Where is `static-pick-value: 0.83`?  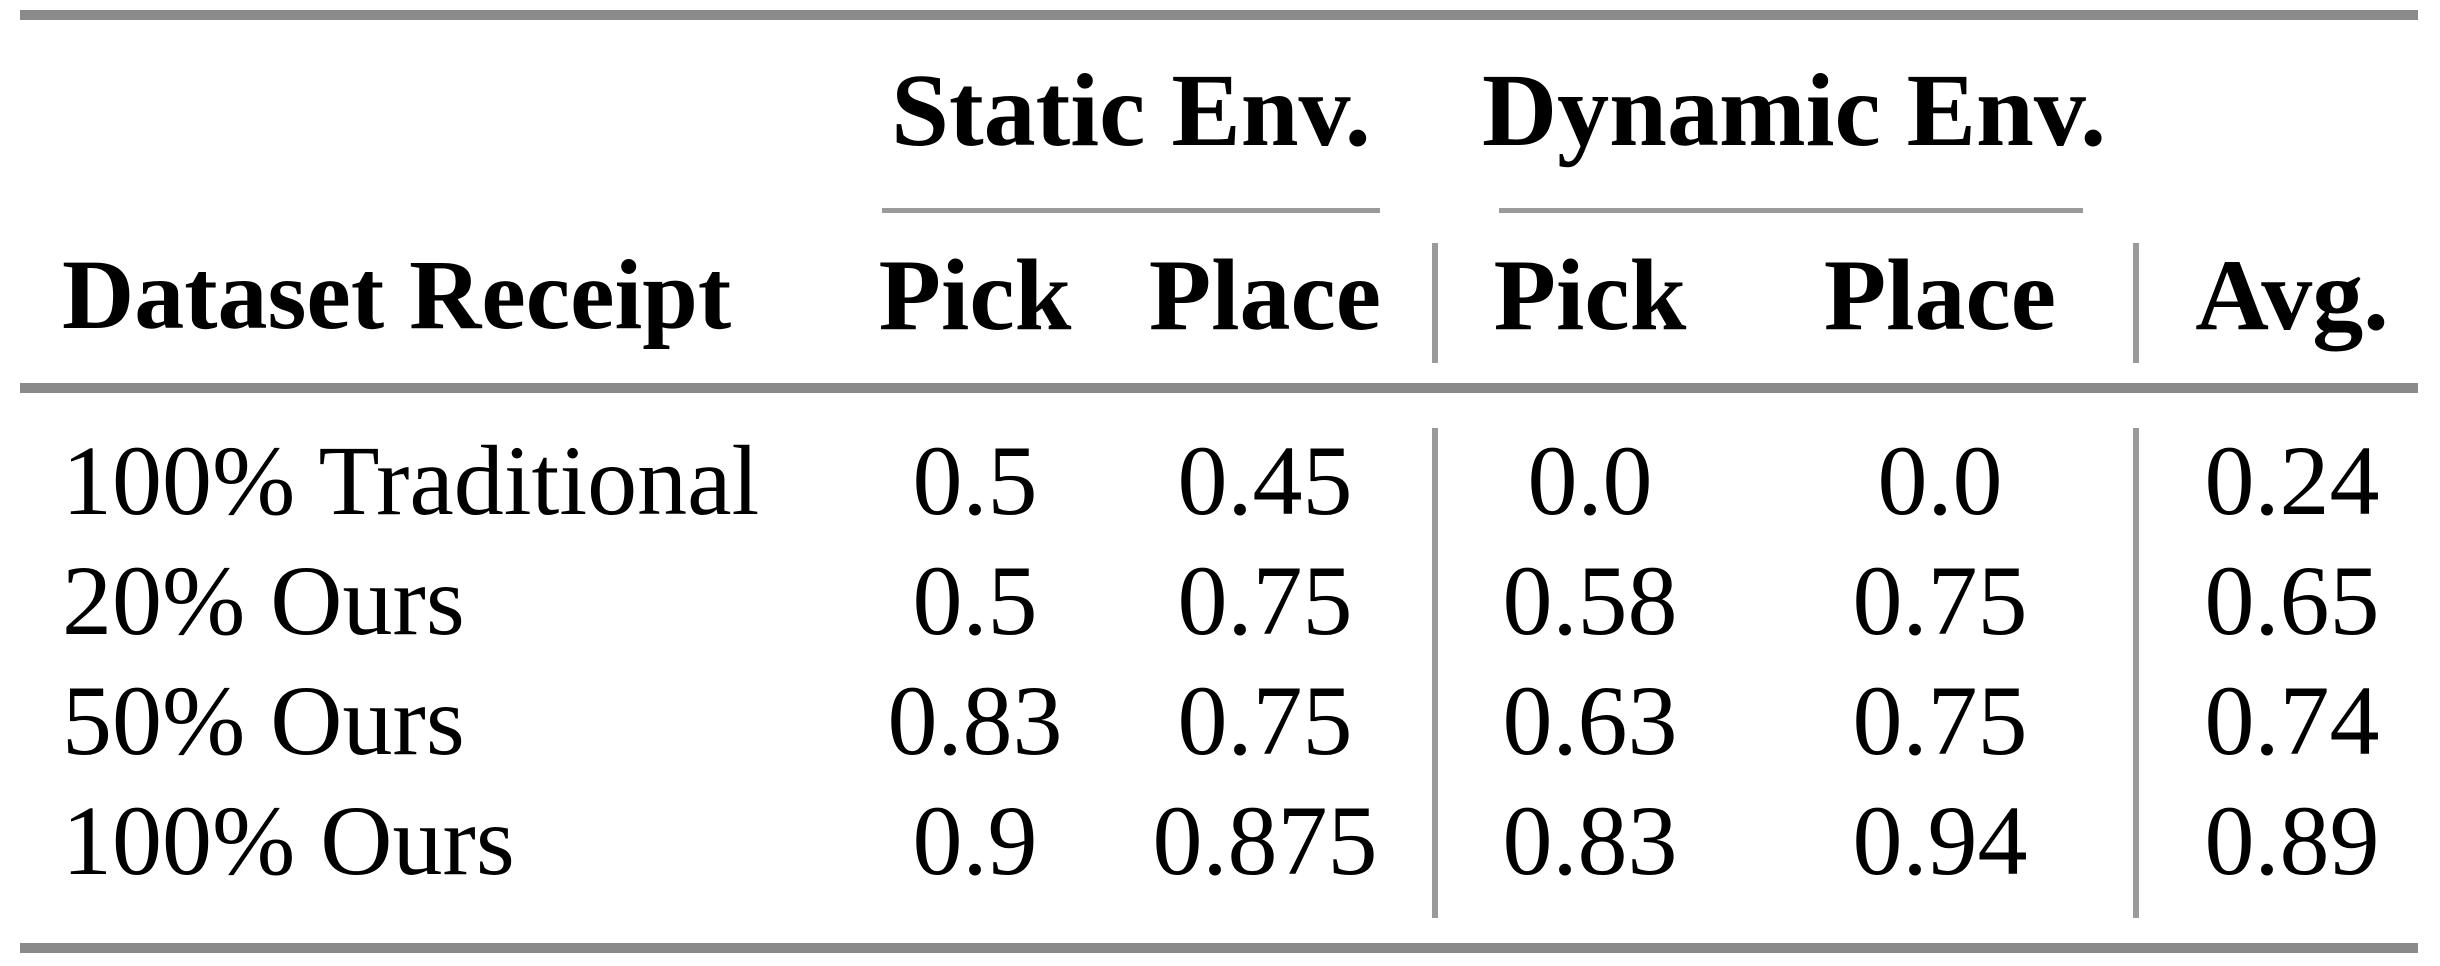 static-pick-value: 0.83 is located at coordinates (975, 720).